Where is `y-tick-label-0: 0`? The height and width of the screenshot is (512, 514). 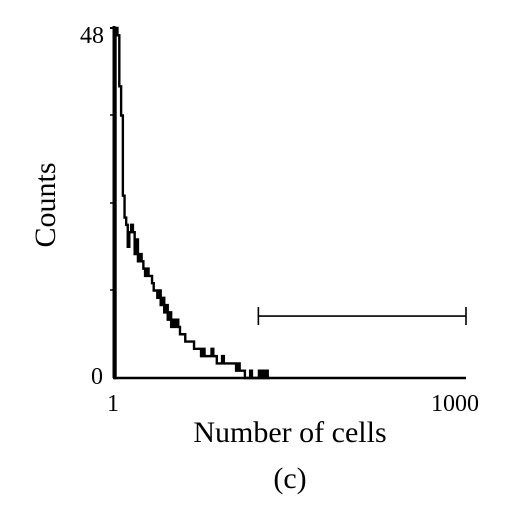 y-tick-label-0: 0 is located at coordinates (97, 377).